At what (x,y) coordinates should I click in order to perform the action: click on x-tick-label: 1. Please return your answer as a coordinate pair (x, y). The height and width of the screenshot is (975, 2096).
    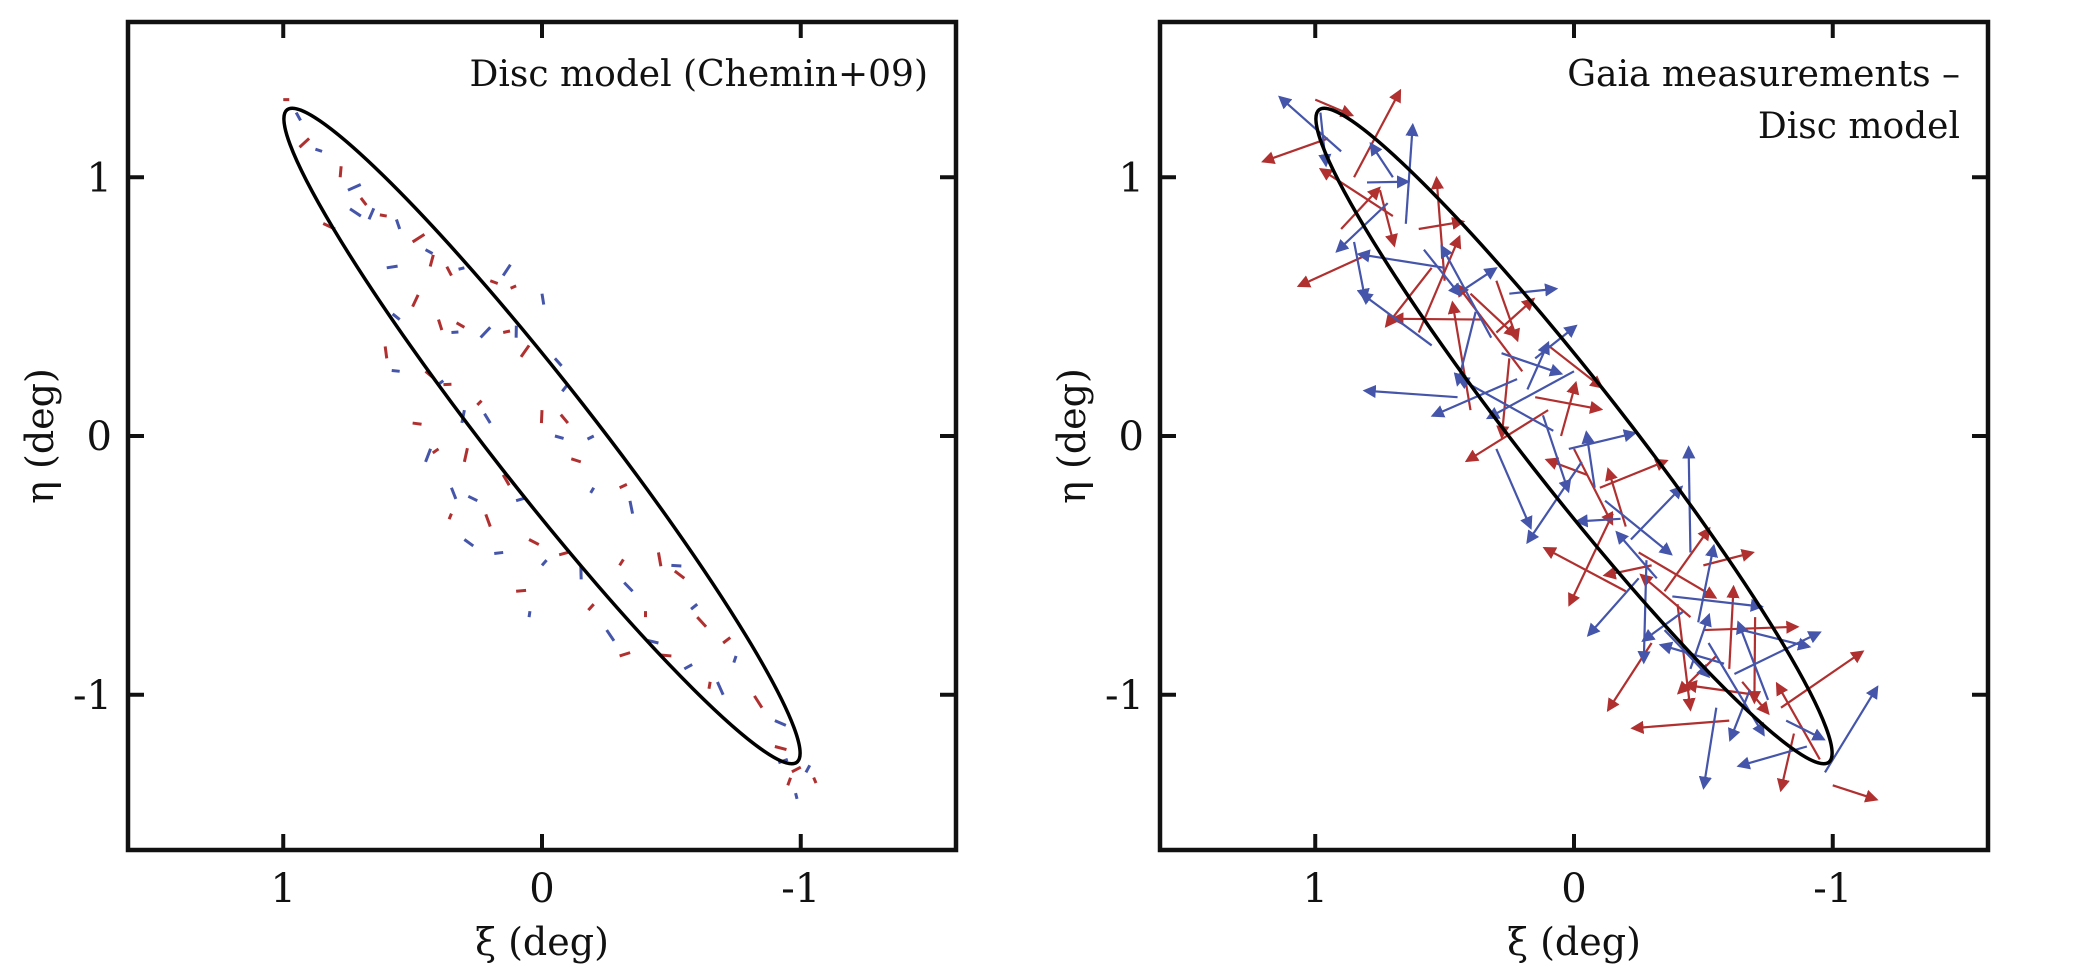
    Looking at the image, I should click on (283, 889).